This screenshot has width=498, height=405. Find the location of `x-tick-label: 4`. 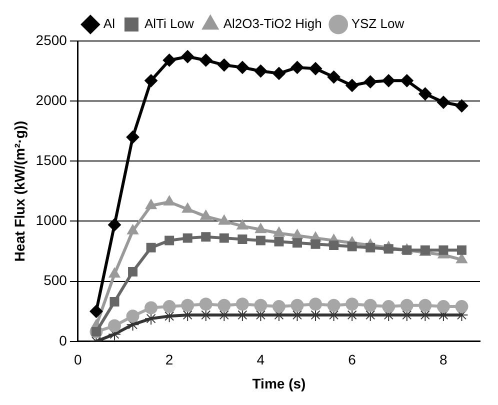

x-tick-label: 4 is located at coordinates (260, 360).